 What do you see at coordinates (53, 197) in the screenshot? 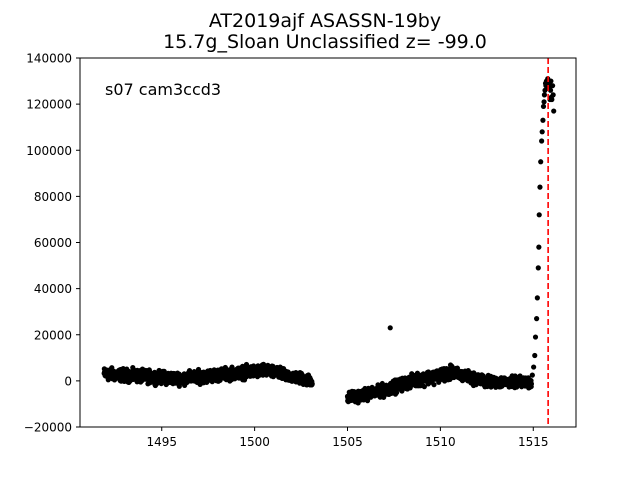
I see `y-tick-label: 80000` at bounding box center [53, 197].